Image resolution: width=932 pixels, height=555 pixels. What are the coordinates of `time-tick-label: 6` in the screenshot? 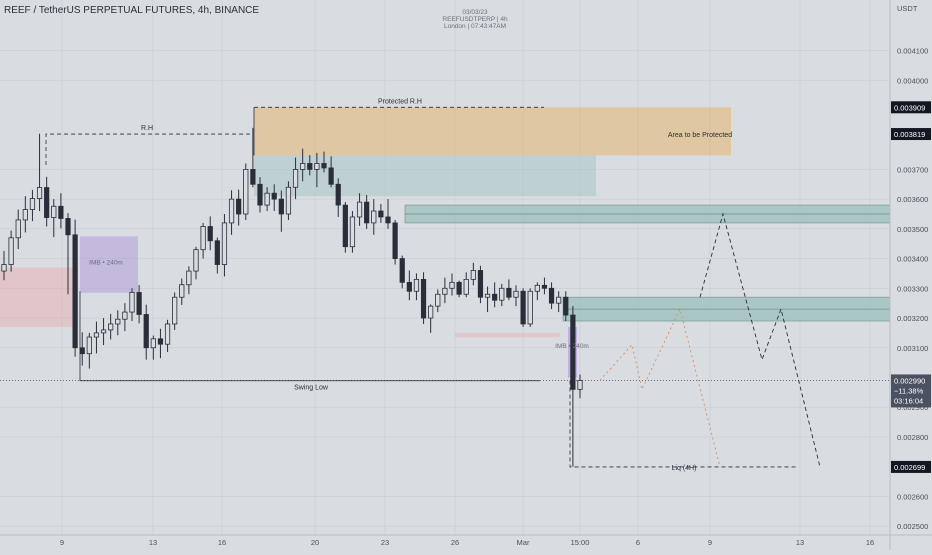 It's located at (638, 542).